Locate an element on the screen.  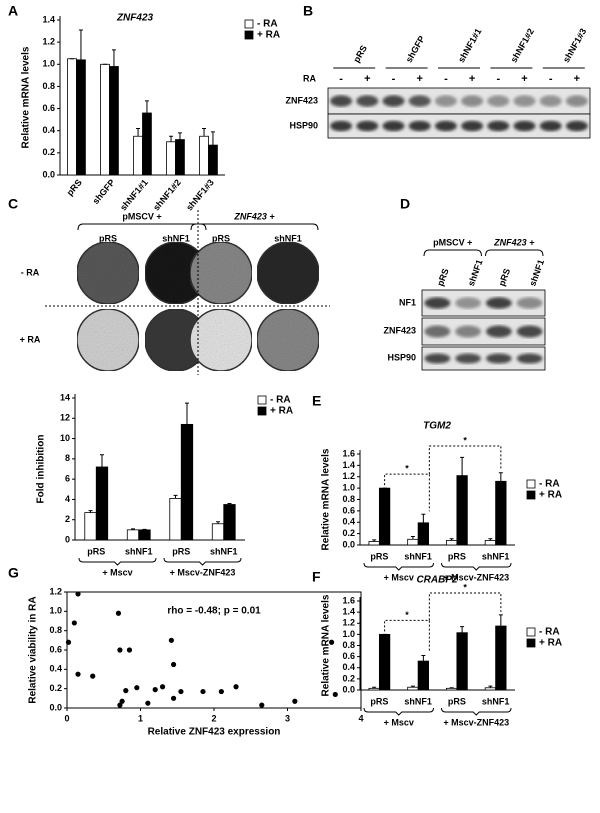
y-tick-label: 1.4 is located at coordinates (348, 465).